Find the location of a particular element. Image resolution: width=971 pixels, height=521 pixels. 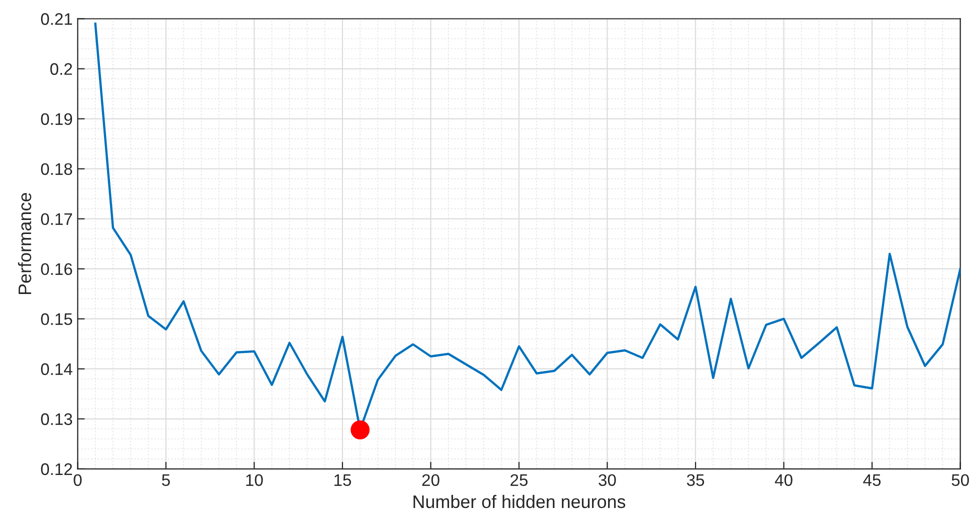

x-tick-label: 45 is located at coordinates (872, 480).